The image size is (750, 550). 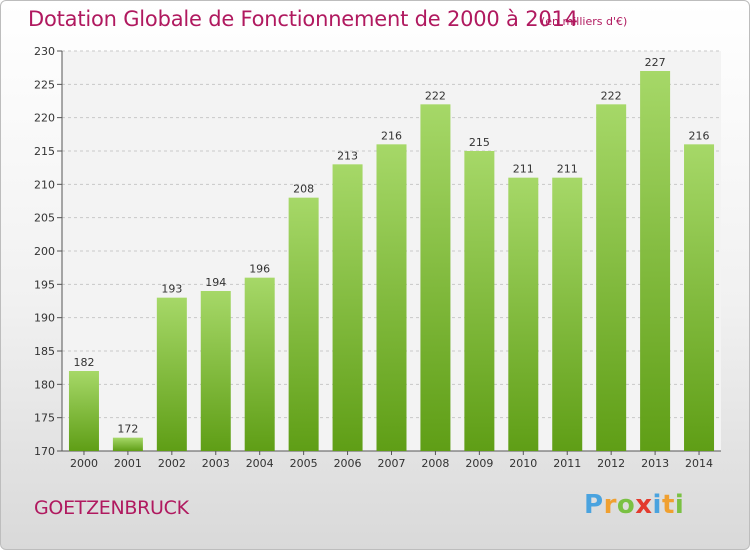 I want to click on y-tick-label: 170, so click(x=44, y=451).